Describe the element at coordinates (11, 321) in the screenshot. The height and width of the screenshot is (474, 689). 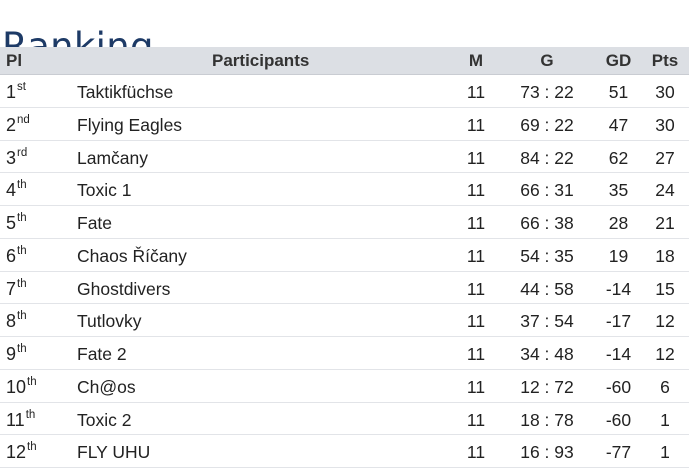
I see `rank-number: 8` at that location.